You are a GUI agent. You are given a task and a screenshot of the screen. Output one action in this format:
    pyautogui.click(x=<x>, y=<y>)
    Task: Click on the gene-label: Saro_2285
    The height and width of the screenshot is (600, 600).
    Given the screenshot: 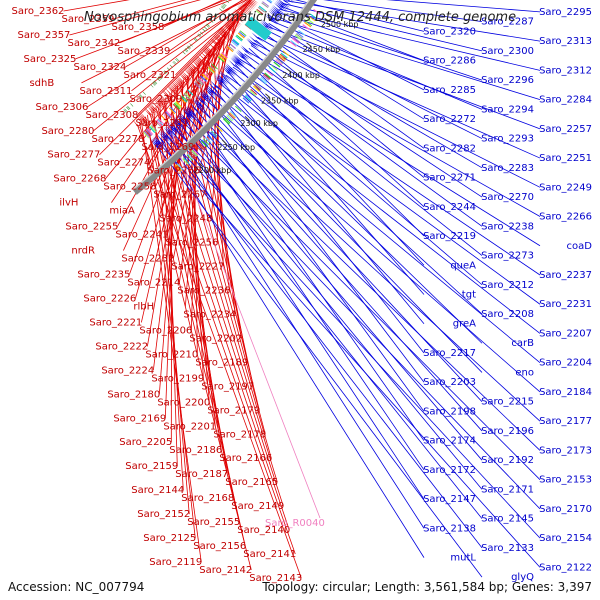 What is the action you would take?
    pyautogui.click(x=449, y=90)
    